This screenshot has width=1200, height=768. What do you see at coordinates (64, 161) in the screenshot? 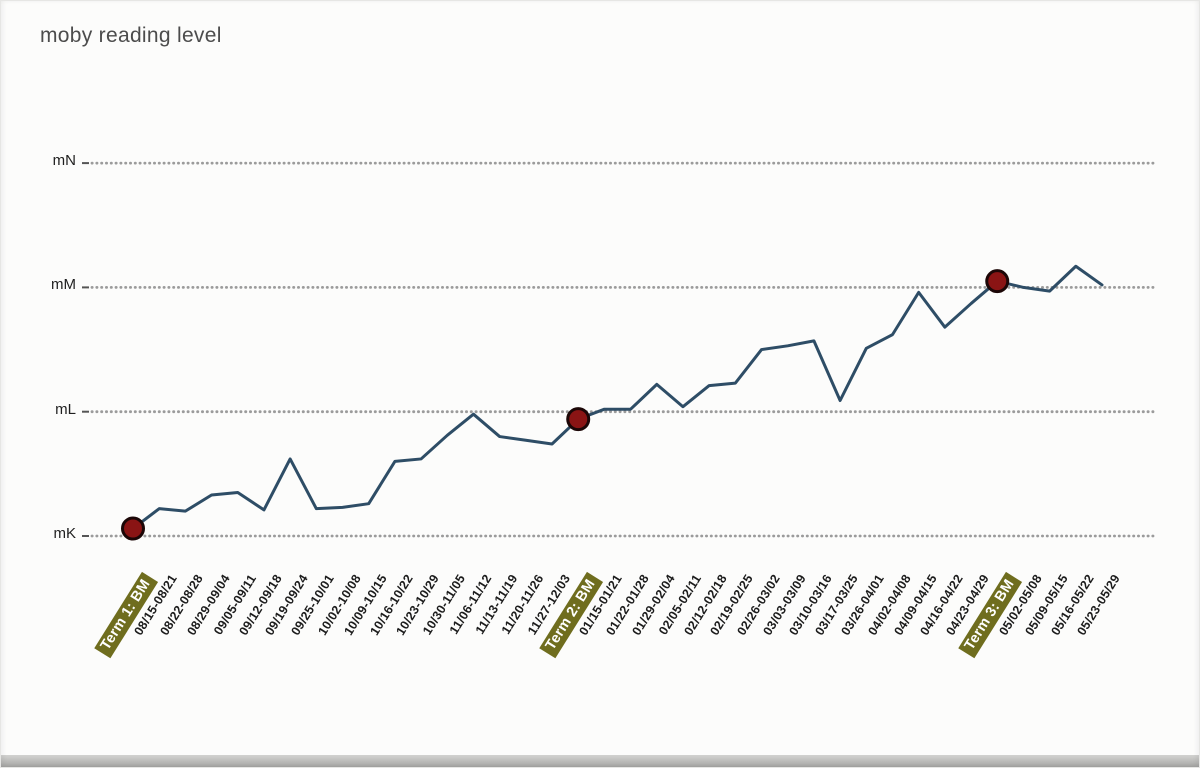
I see `y-axis-label: mN` at bounding box center [64, 161].